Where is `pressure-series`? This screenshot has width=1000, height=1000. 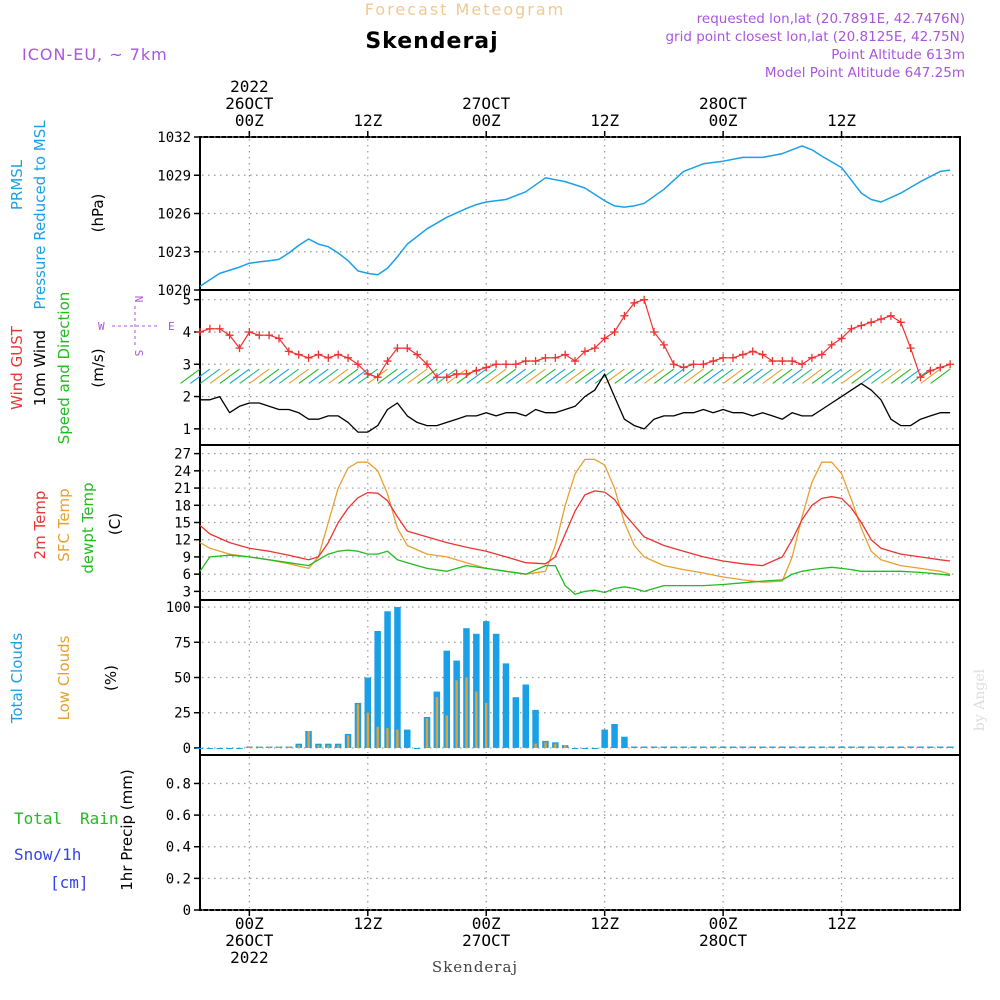 pressure-series is located at coordinates (575, 216).